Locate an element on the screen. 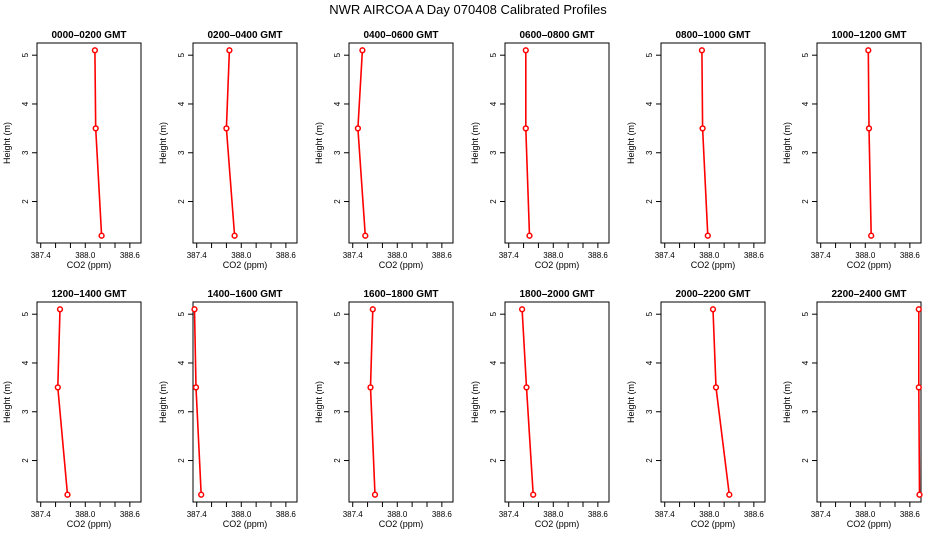 The image size is (936, 540). panel-title: 0600–0800 GMT is located at coordinates (556, 35).